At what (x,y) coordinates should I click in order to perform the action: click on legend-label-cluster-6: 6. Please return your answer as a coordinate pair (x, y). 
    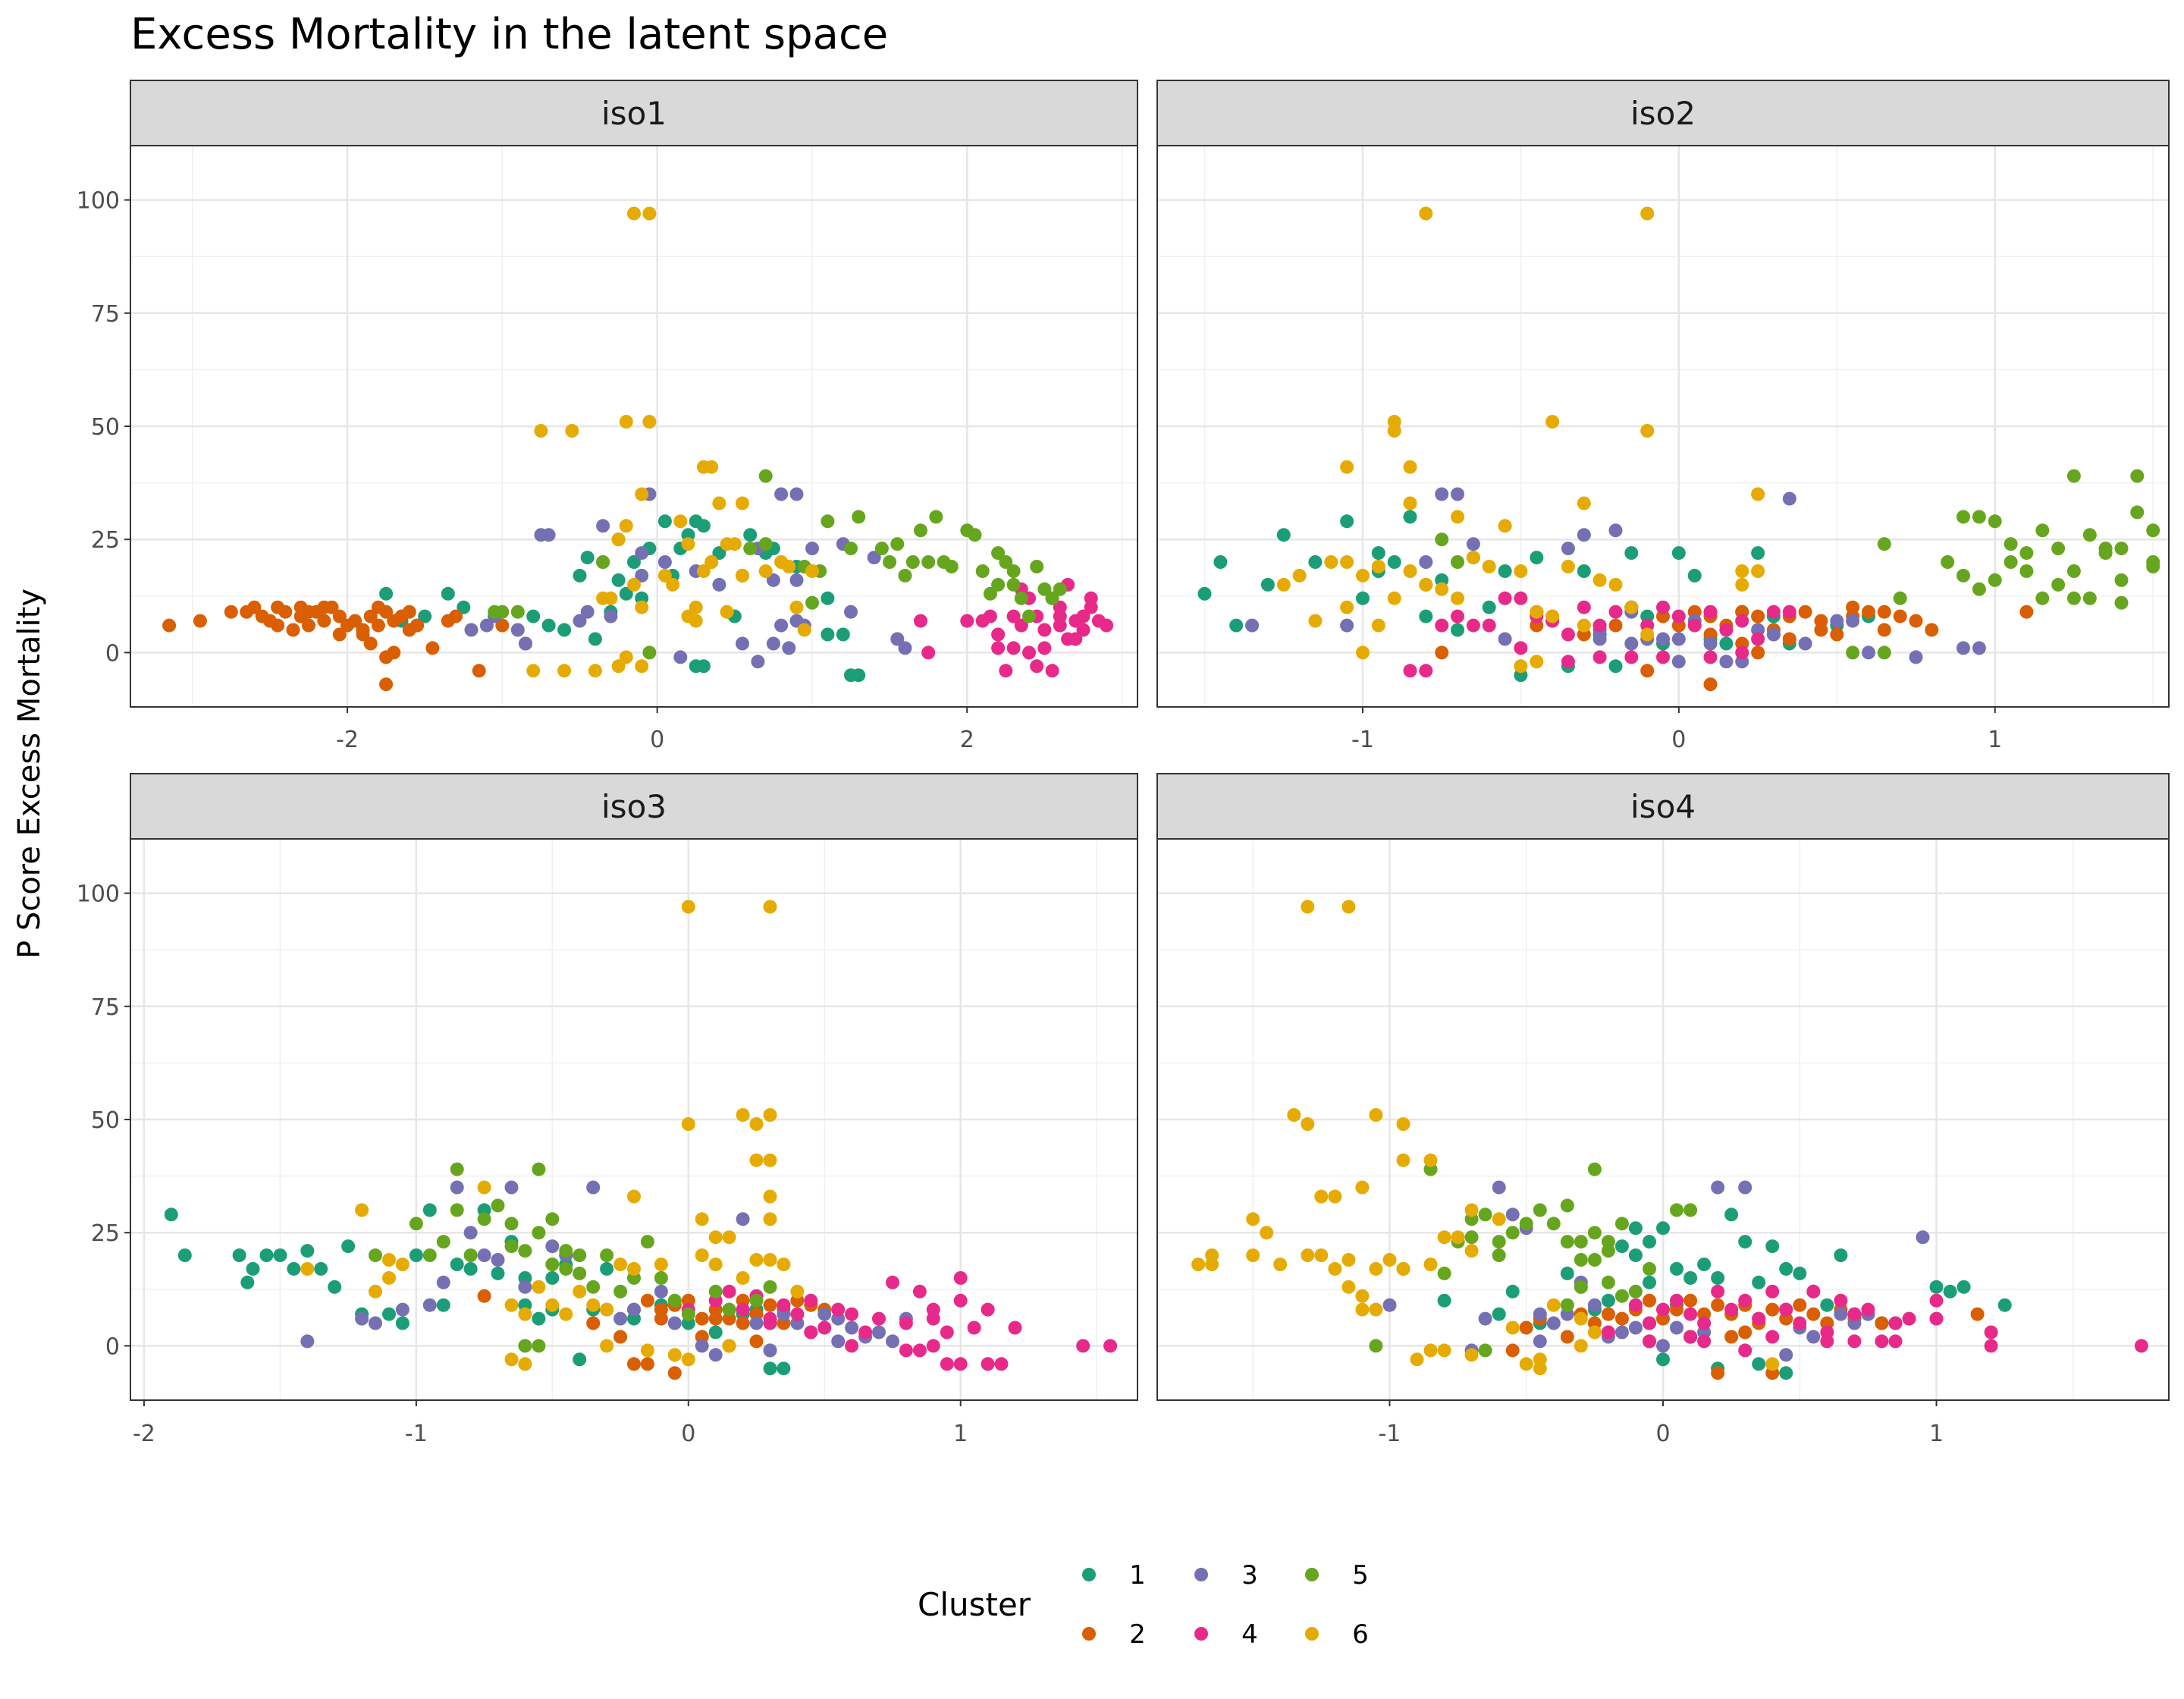
    Looking at the image, I should click on (1360, 1634).